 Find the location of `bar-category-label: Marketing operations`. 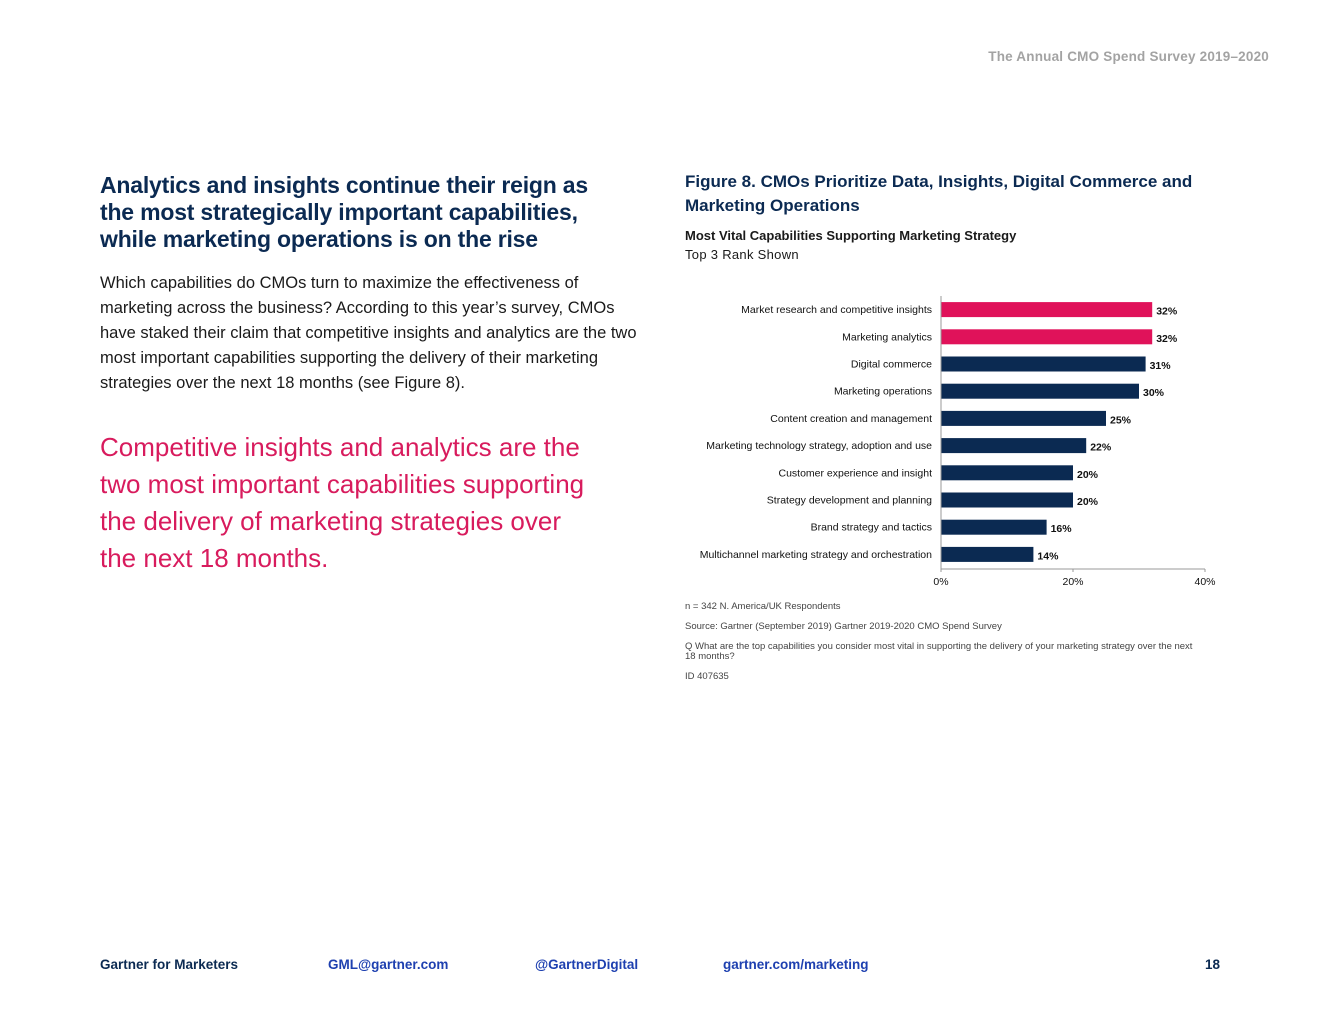

bar-category-label: Marketing operations is located at coordinates (883, 392).